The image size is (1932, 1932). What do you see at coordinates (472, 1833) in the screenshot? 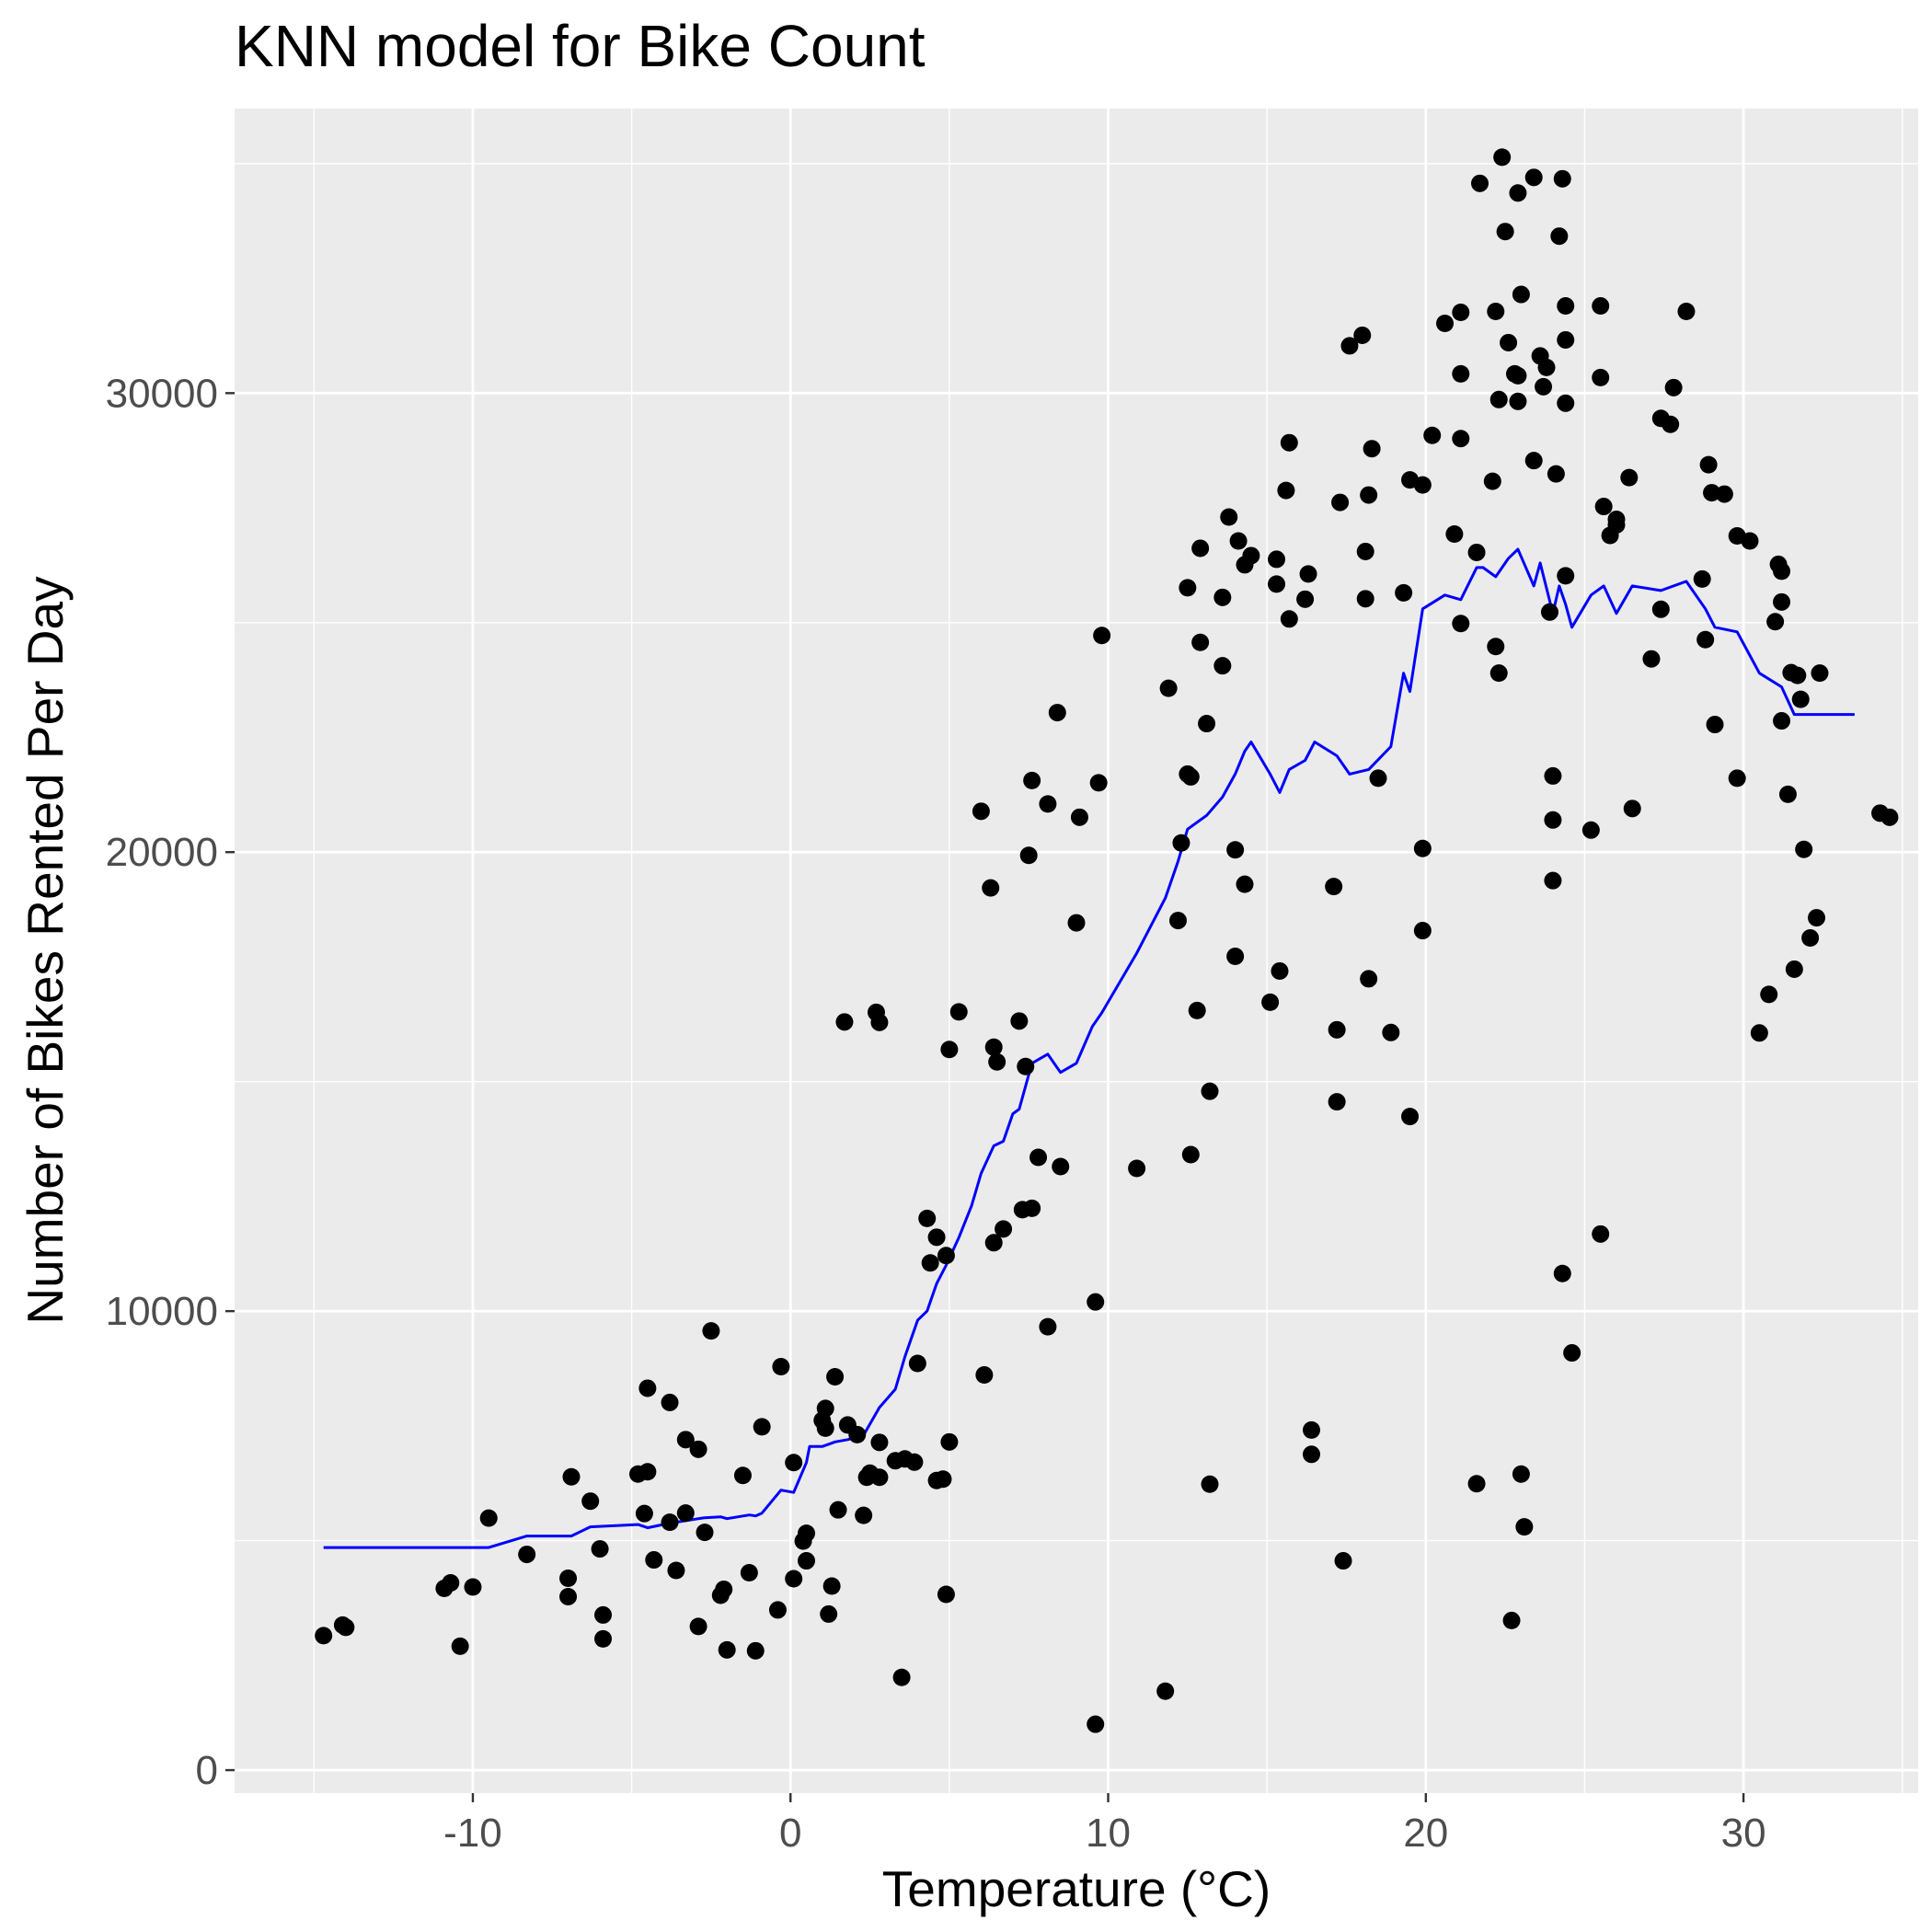
I see `x-tick-label: -10` at bounding box center [472, 1833].